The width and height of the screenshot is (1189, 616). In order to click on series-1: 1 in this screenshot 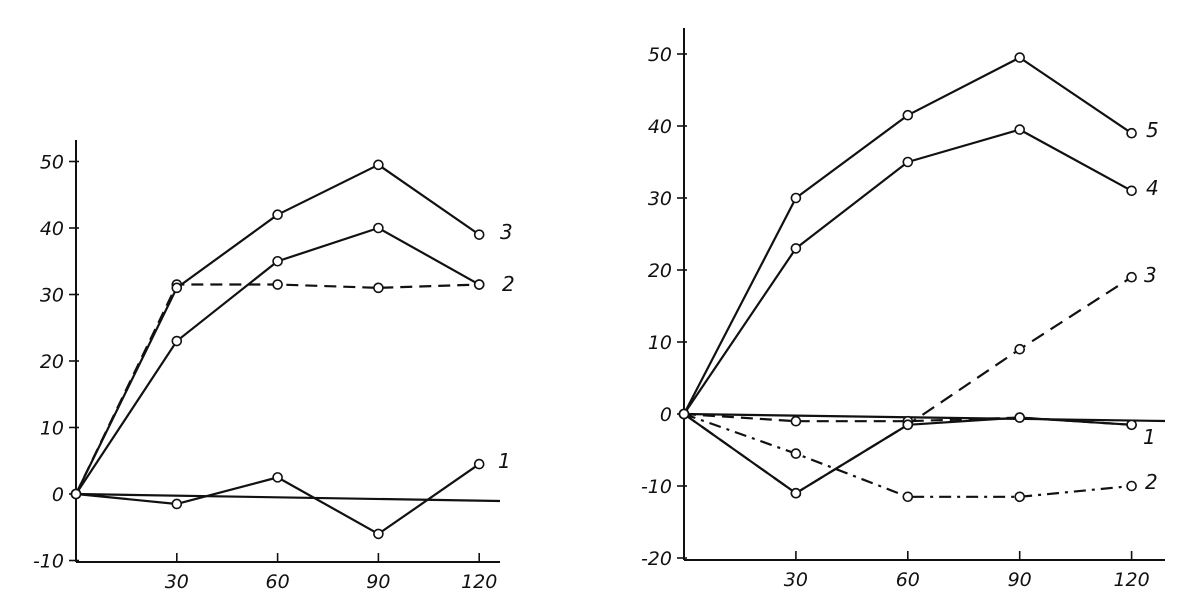, I will do `click(290, 494)`.